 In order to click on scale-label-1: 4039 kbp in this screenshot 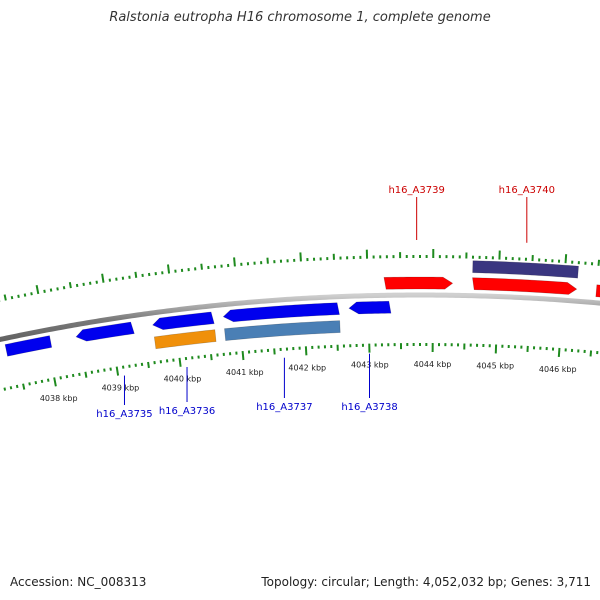, I will do `click(121, 387)`.